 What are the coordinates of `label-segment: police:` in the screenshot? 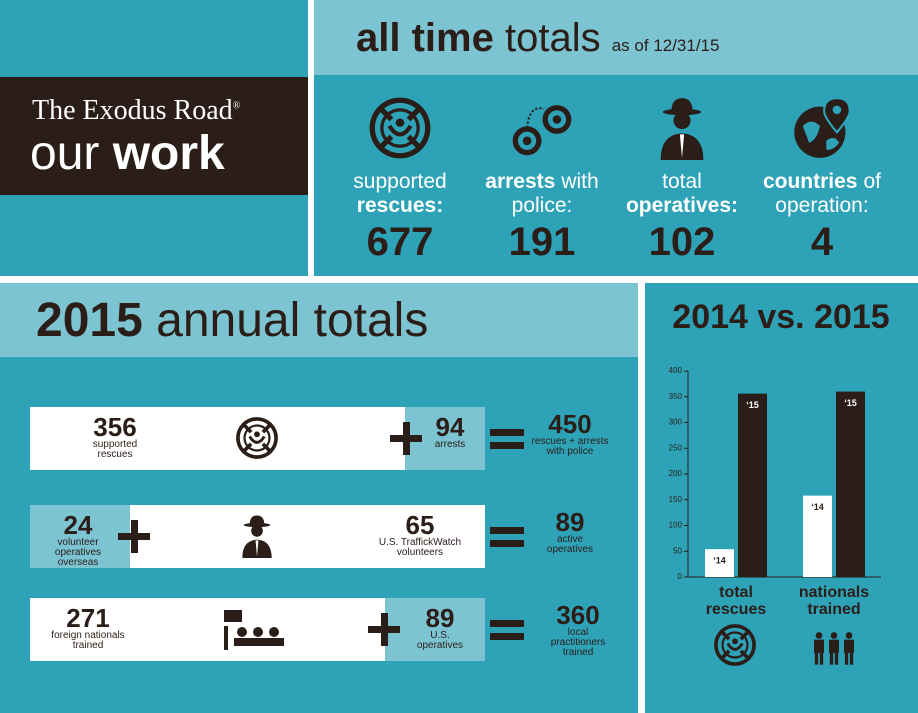 It's located at (542, 205).